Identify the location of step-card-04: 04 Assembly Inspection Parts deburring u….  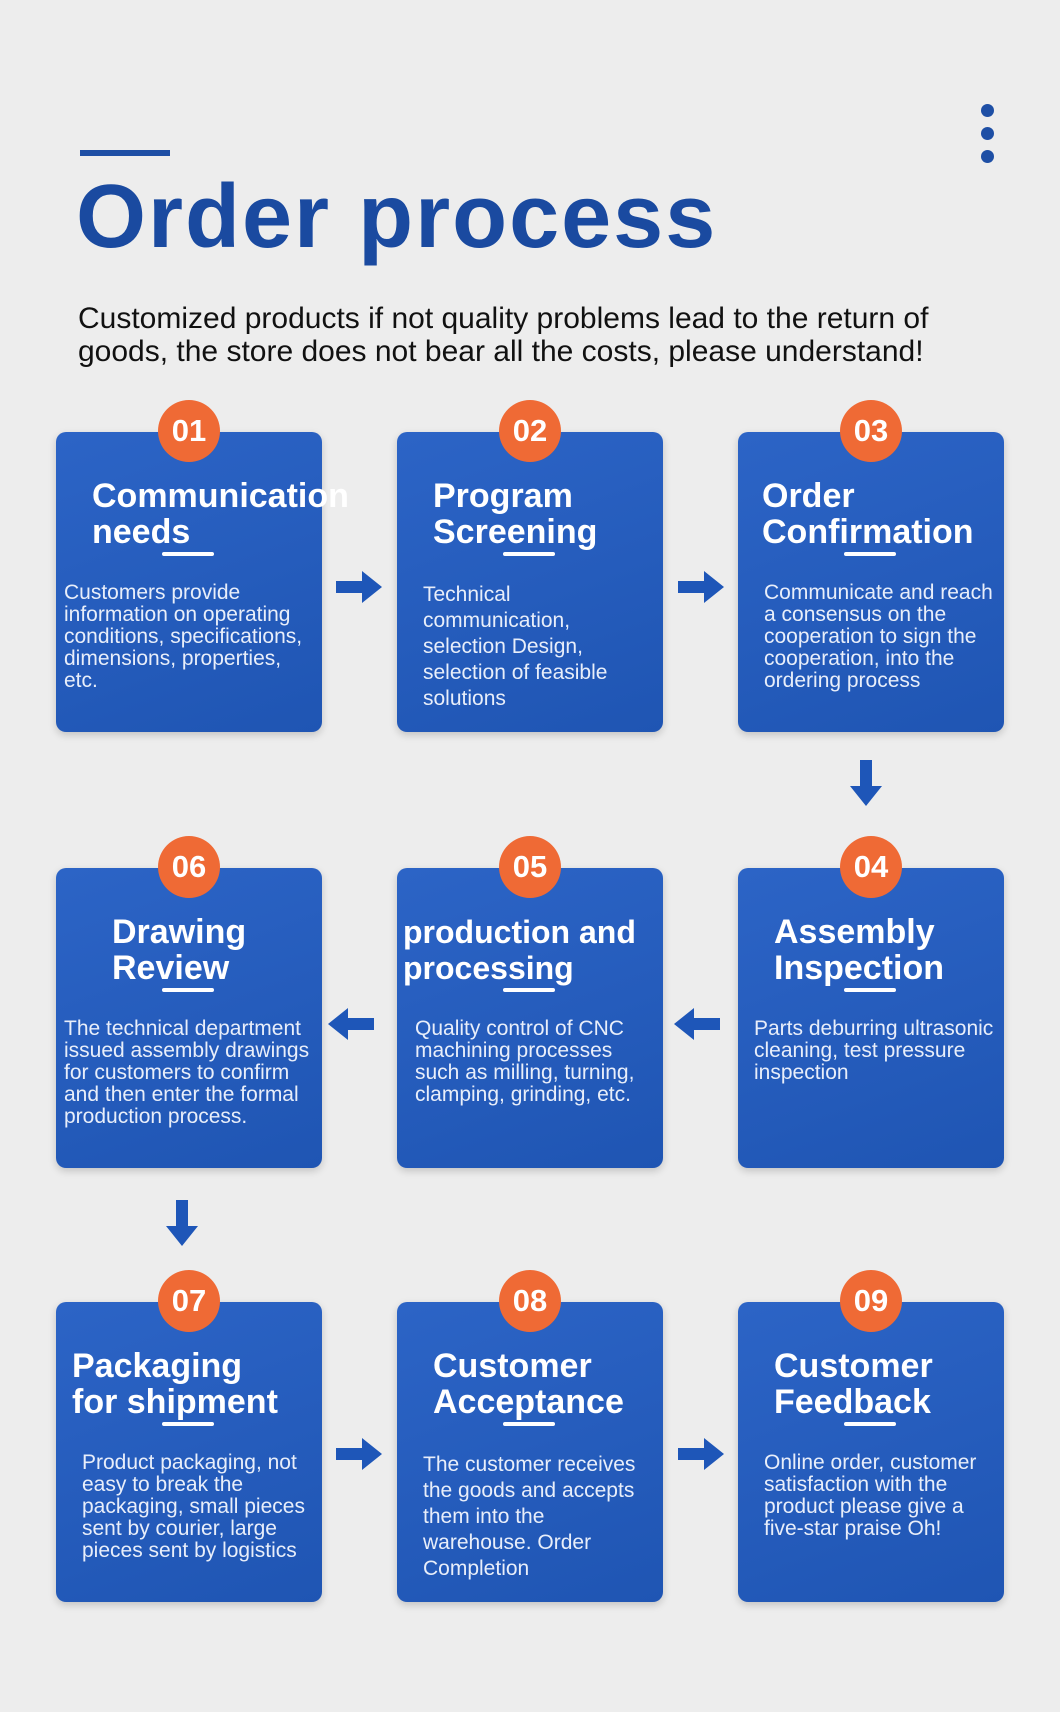
(871, 1002).